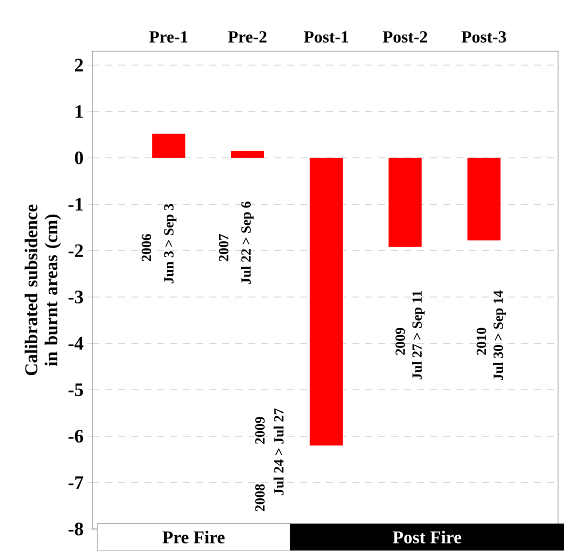 This screenshot has width=564, height=551. Describe the element at coordinates (76, 482) in the screenshot. I see `y-tick-label: -7` at that location.